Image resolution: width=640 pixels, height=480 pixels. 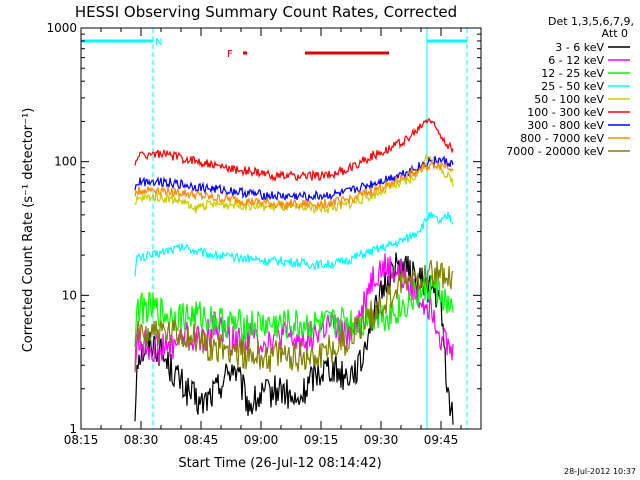 I want to click on y-tick-label: 100, so click(x=65, y=162).